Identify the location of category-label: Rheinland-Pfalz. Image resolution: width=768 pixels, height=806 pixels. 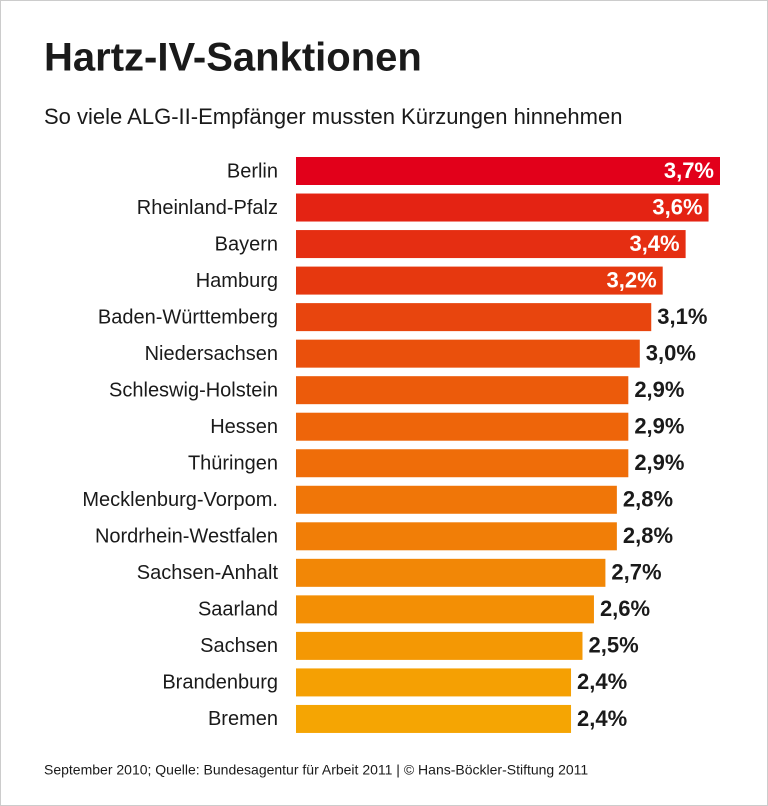
(207, 208).